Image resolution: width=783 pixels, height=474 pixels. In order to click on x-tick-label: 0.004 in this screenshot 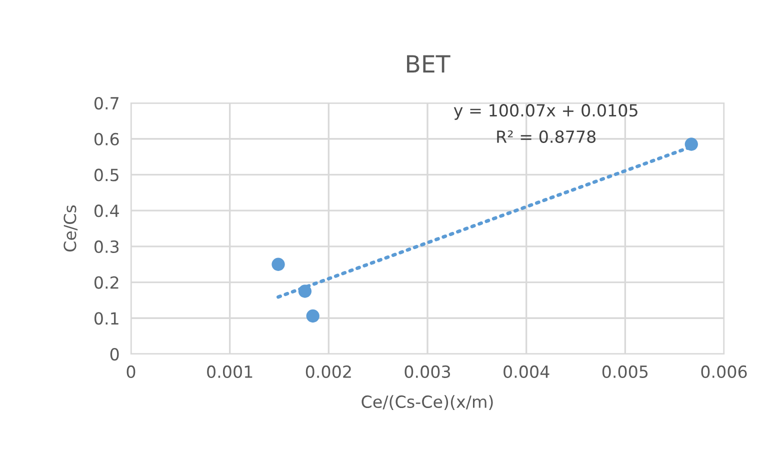, I will do `click(527, 371)`.